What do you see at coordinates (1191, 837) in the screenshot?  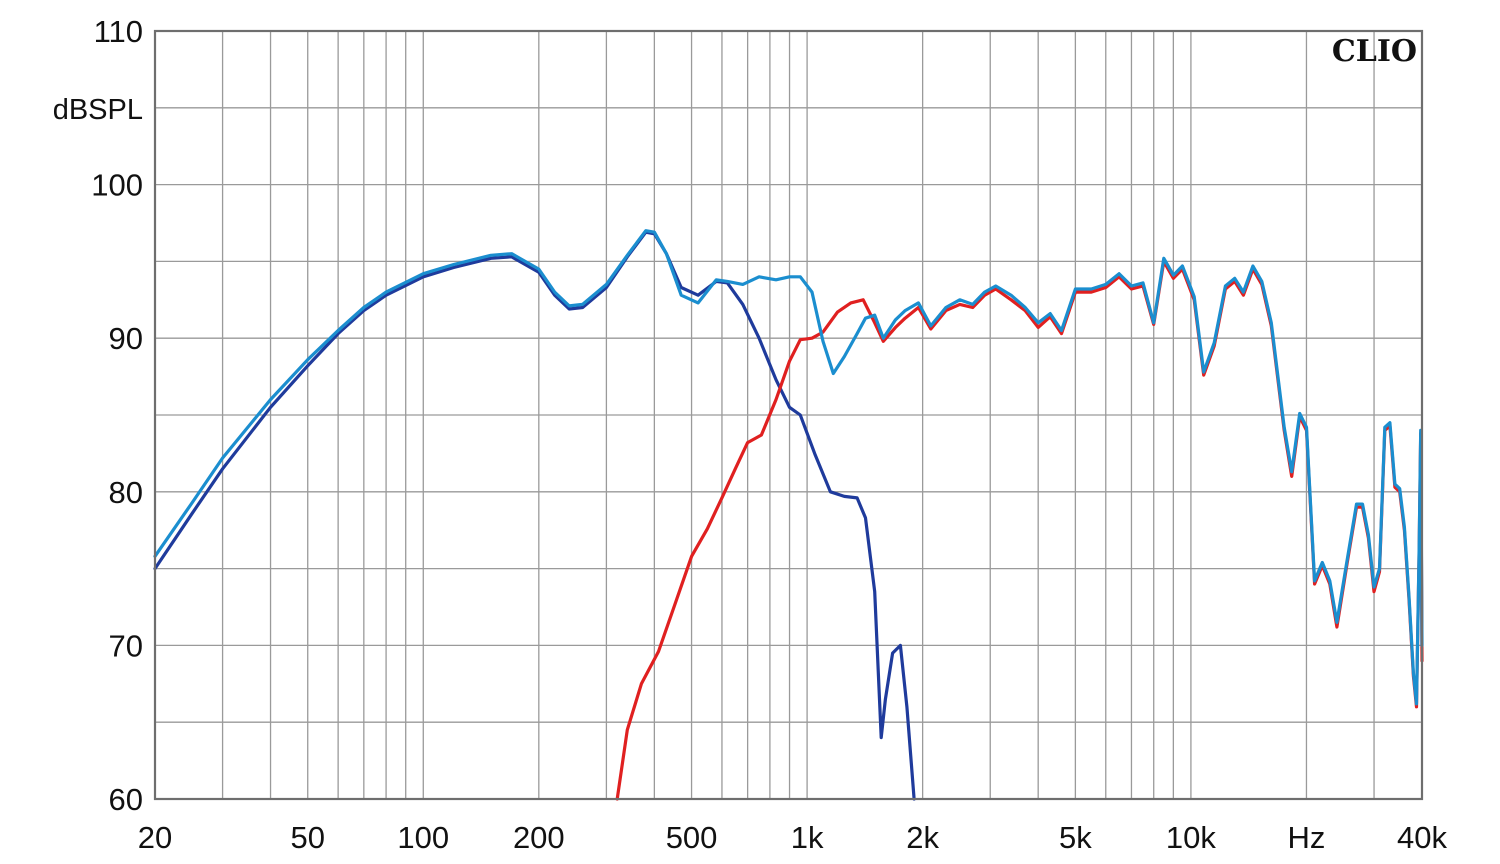 I see `x-tick-label: 10k` at bounding box center [1191, 837].